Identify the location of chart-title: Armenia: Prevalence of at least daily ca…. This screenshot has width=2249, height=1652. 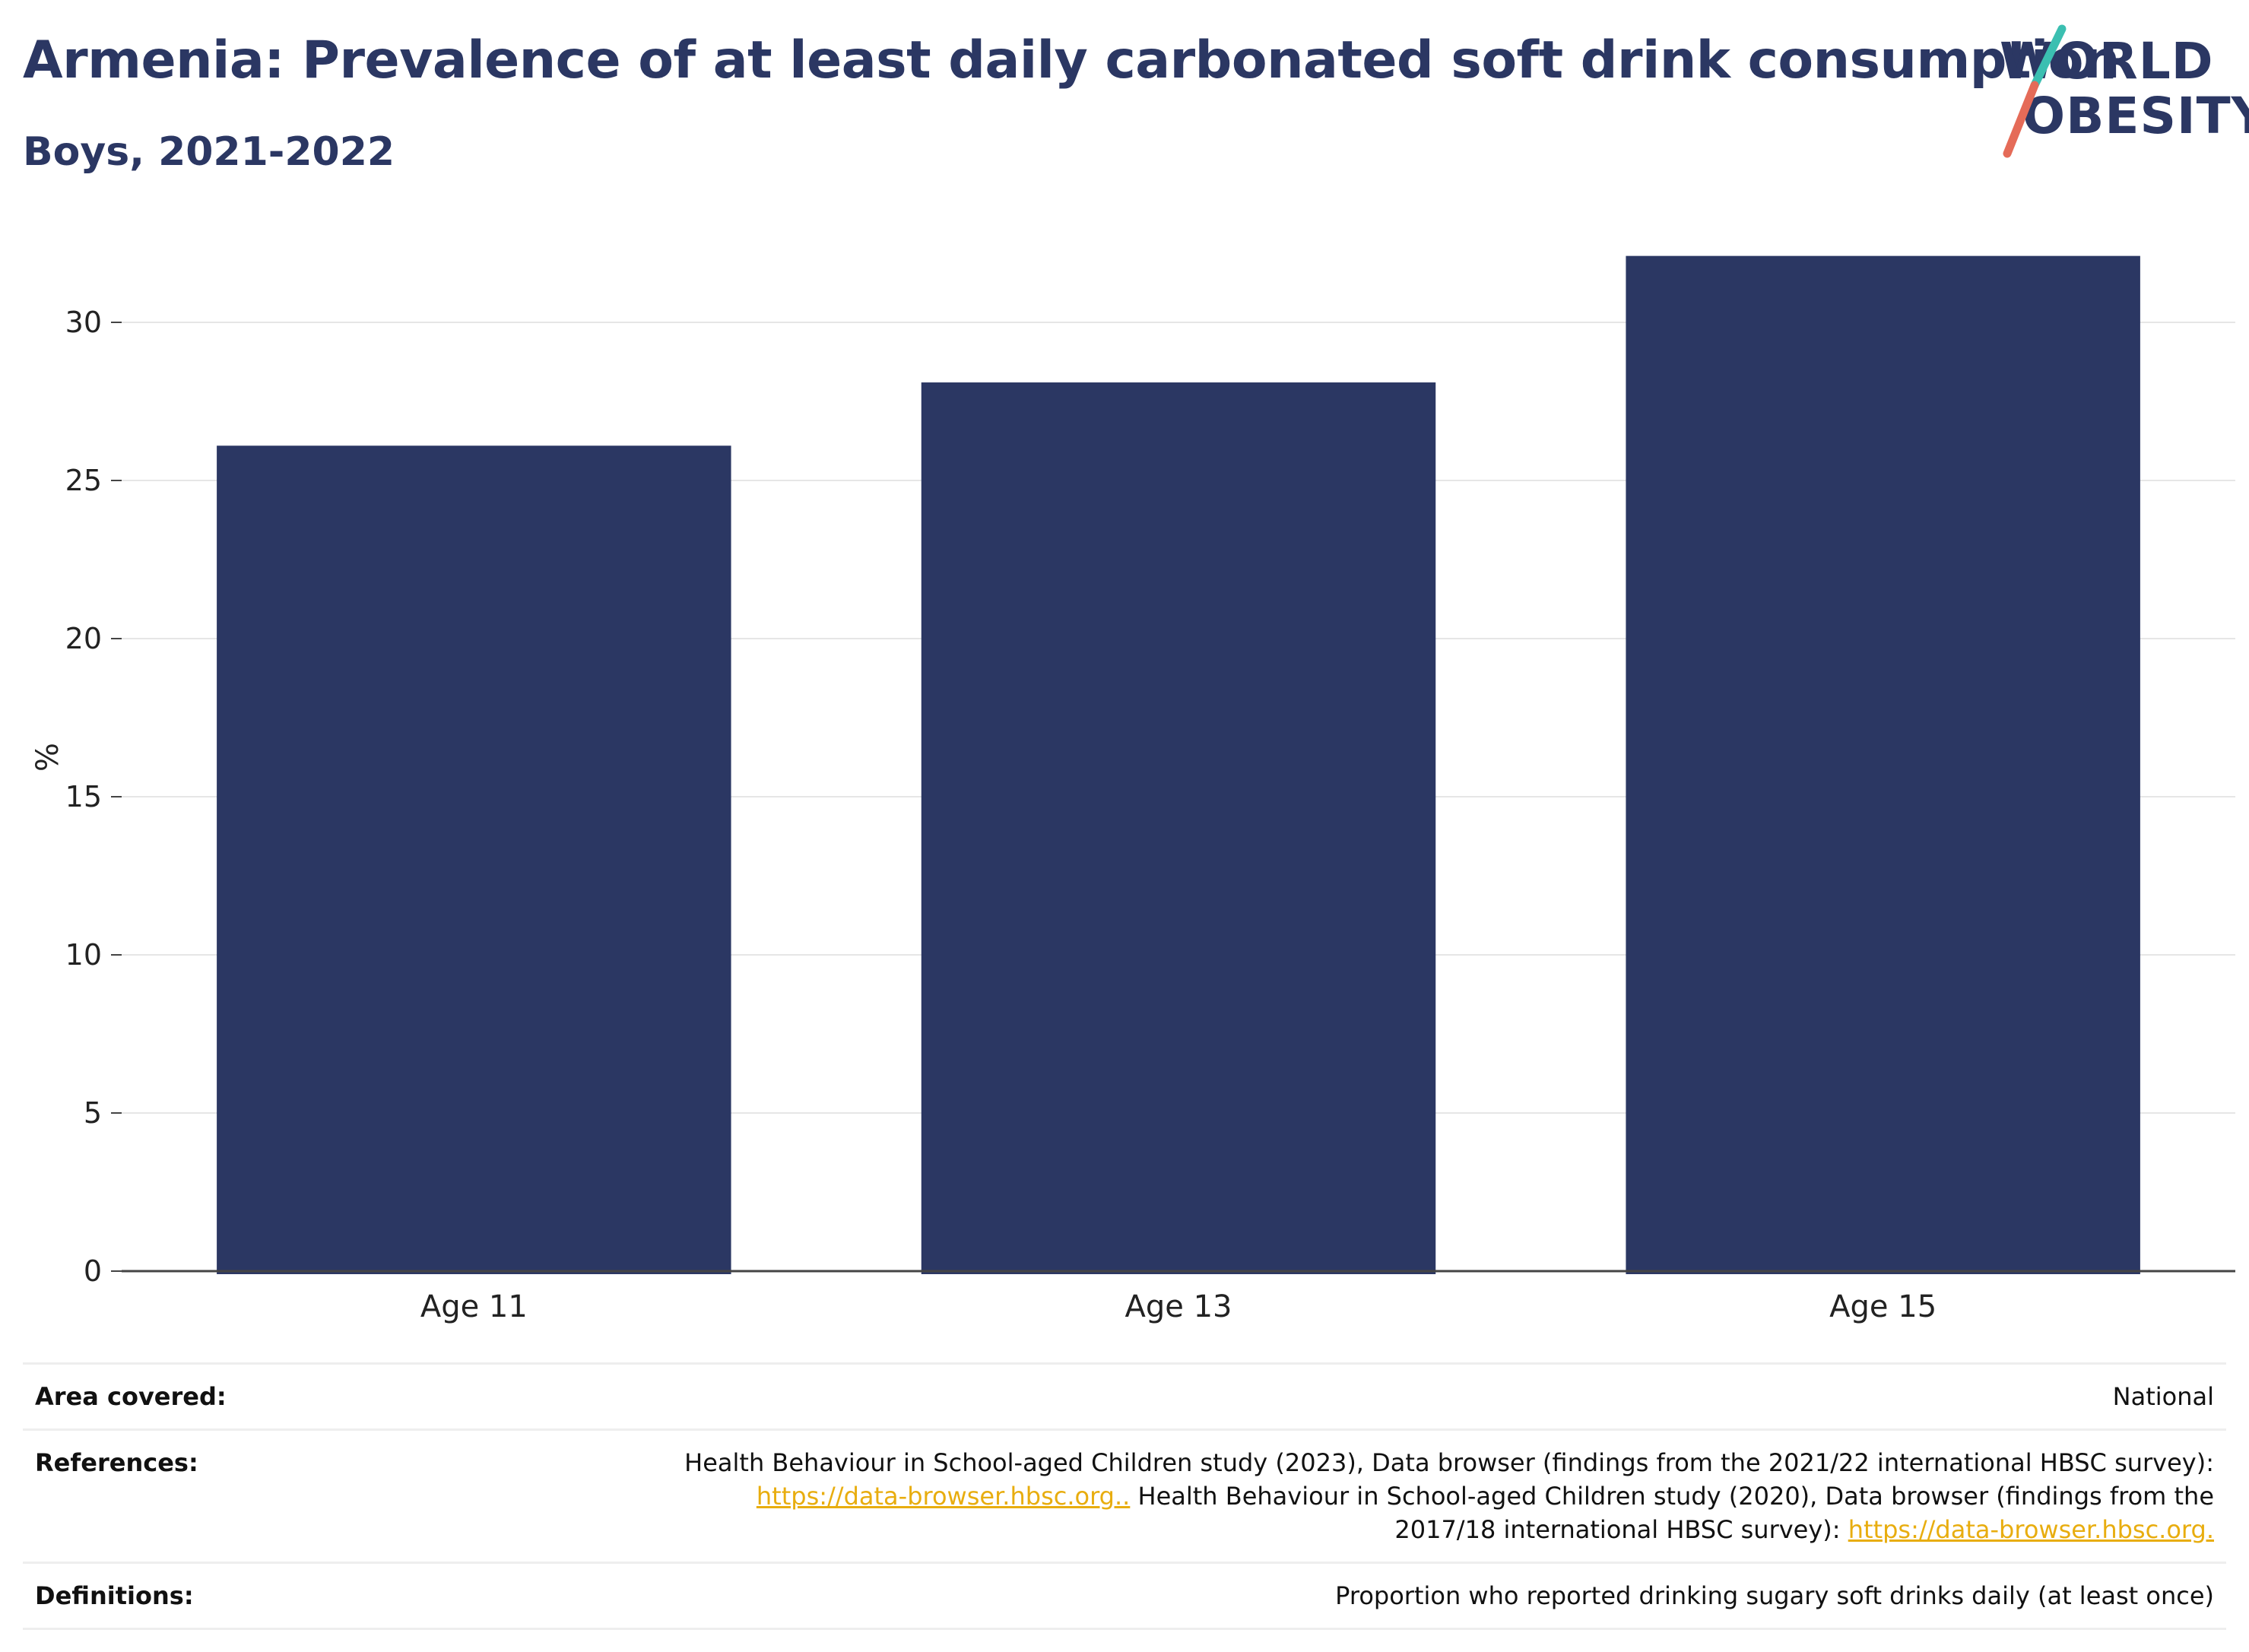
(1071, 60).